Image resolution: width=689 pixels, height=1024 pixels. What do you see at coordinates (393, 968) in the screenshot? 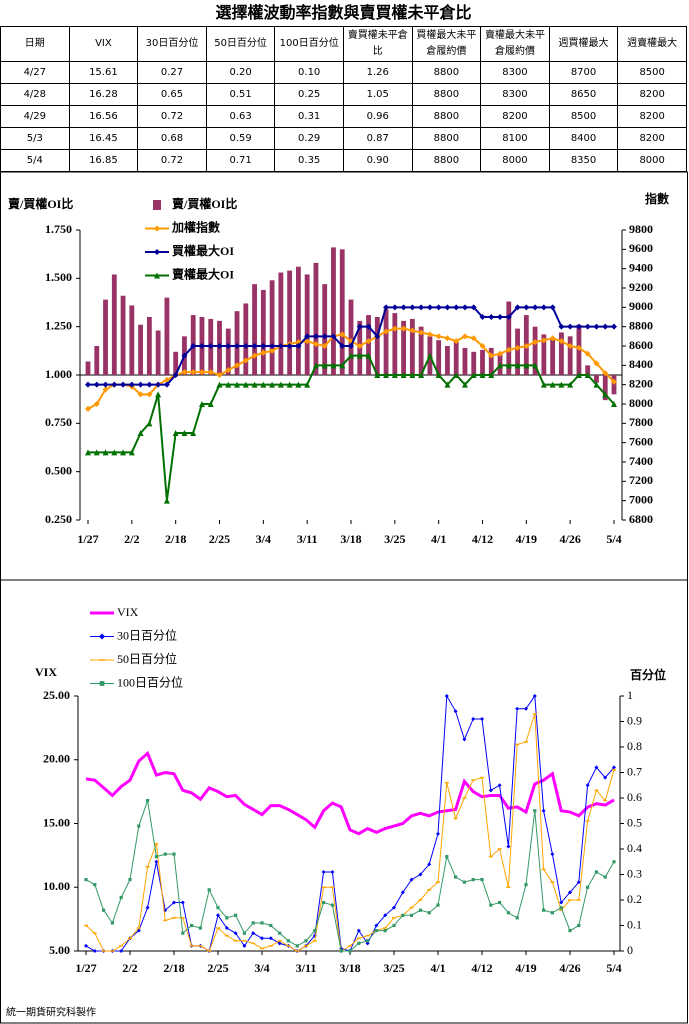
I see `x-tick-label: 3/25` at bounding box center [393, 968].